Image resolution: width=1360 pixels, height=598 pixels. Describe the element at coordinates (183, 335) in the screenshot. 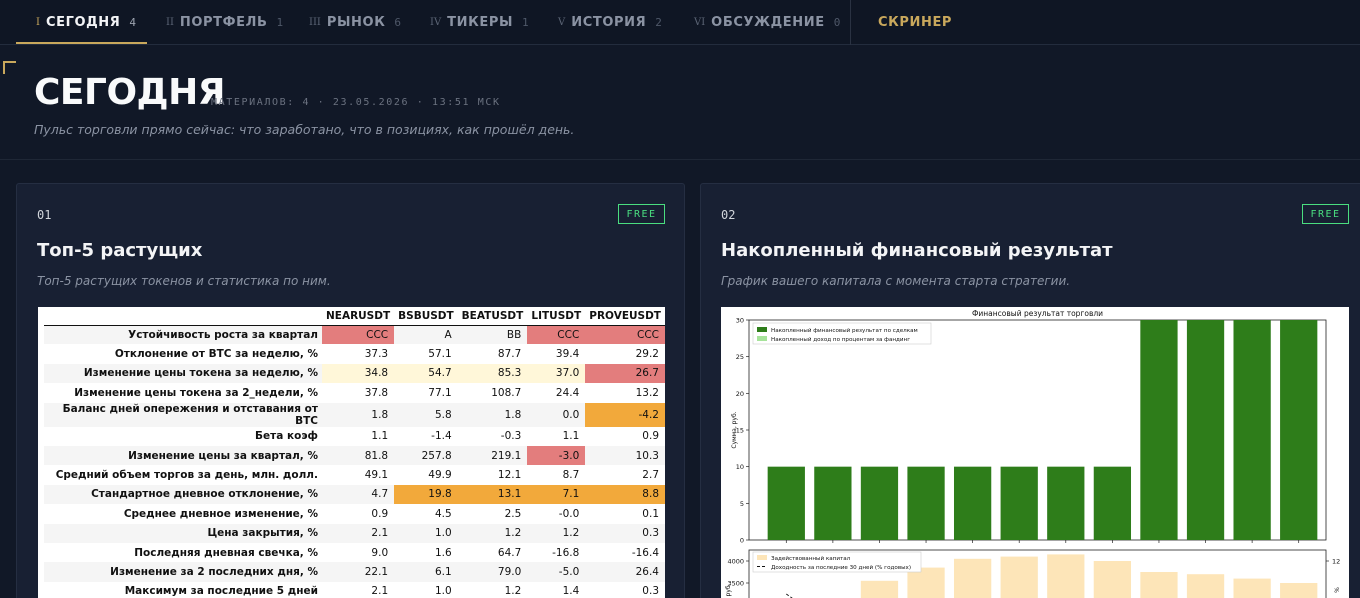

I see `row-label: Устойчивость роста за квартал` at that location.